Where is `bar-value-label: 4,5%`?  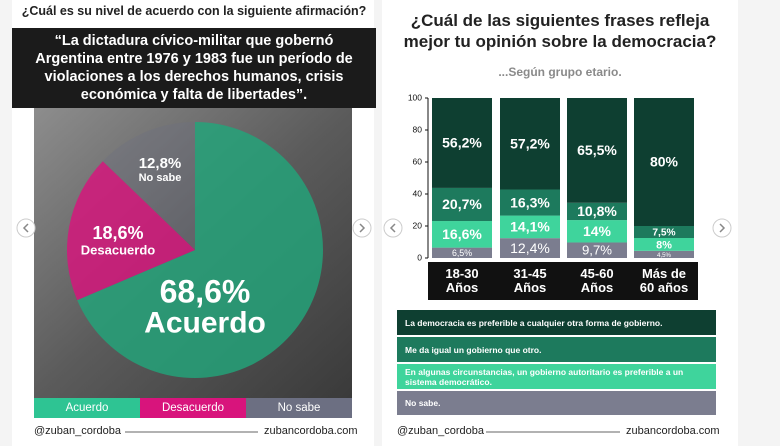 bar-value-label: 4,5% is located at coordinates (664, 255).